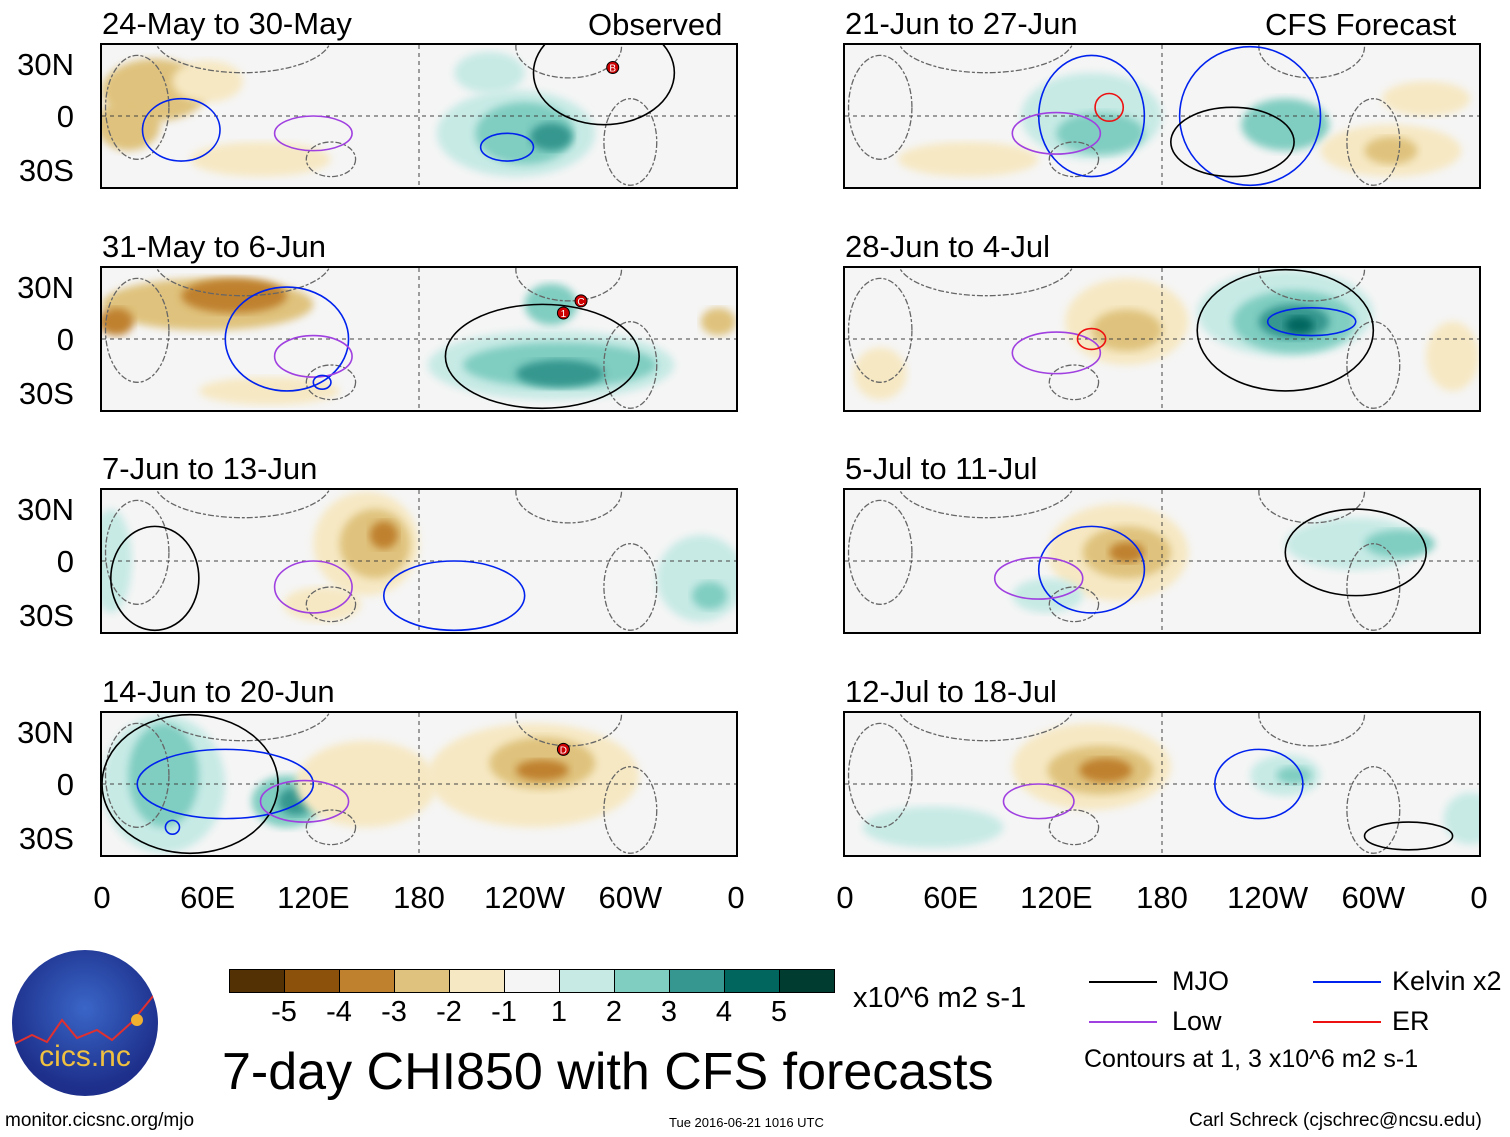  Describe the element at coordinates (951, 691) in the screenshot. I see `panel-title: 12-Jul to 18-Jul` at that location.